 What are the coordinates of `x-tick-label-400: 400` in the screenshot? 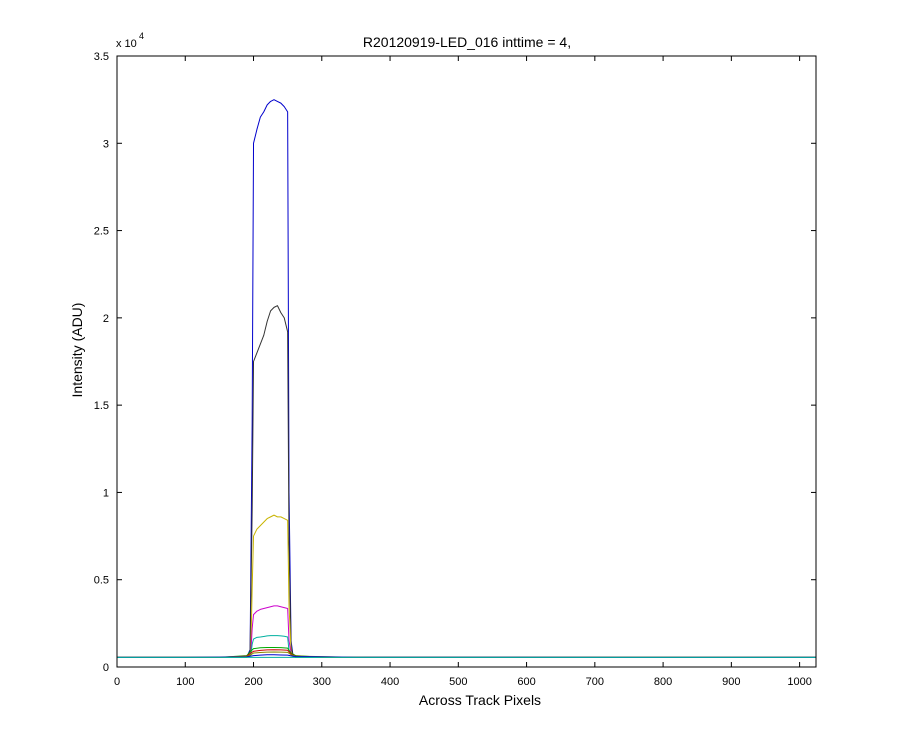 It's located at (390, 682).